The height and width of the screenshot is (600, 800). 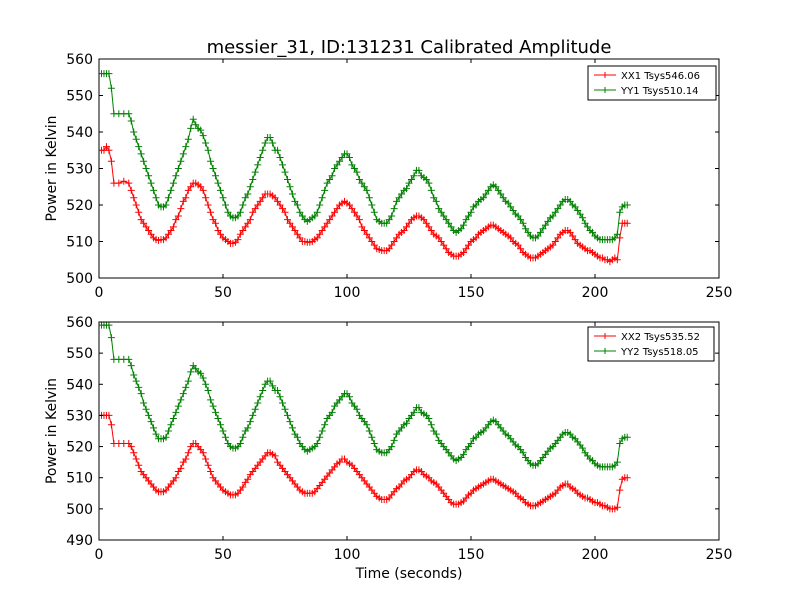 What do you see at coordinates (605, 75) in the screenshot?
I see `legend-marker-sample` at bounding box center [605, 75].